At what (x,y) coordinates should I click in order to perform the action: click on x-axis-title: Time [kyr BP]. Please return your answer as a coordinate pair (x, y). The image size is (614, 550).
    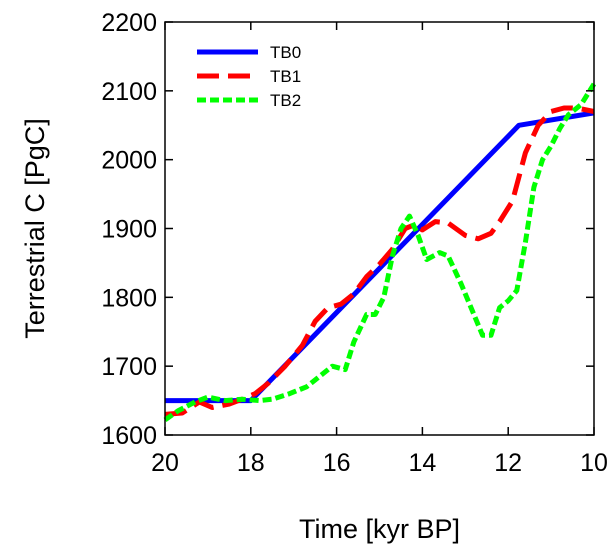
    Looking at the image, I should click on (379, 529).